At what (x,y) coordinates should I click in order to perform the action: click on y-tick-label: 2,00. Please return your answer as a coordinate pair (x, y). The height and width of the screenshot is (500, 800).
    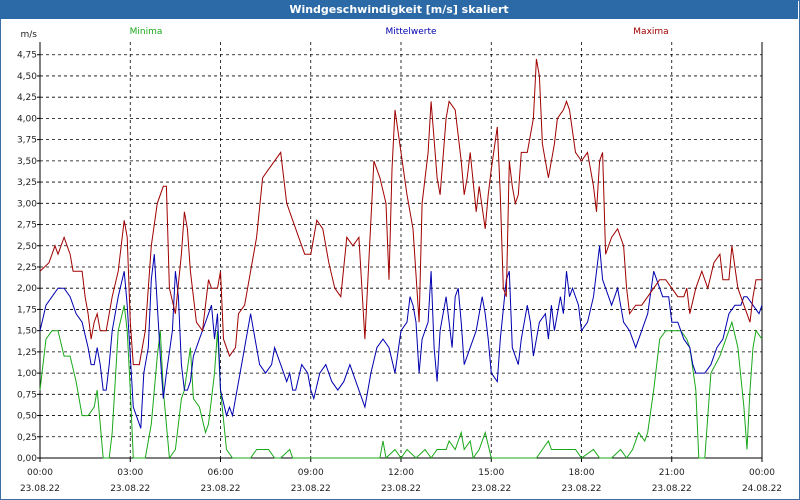
    Looking at the image, I should click on (27, 289).